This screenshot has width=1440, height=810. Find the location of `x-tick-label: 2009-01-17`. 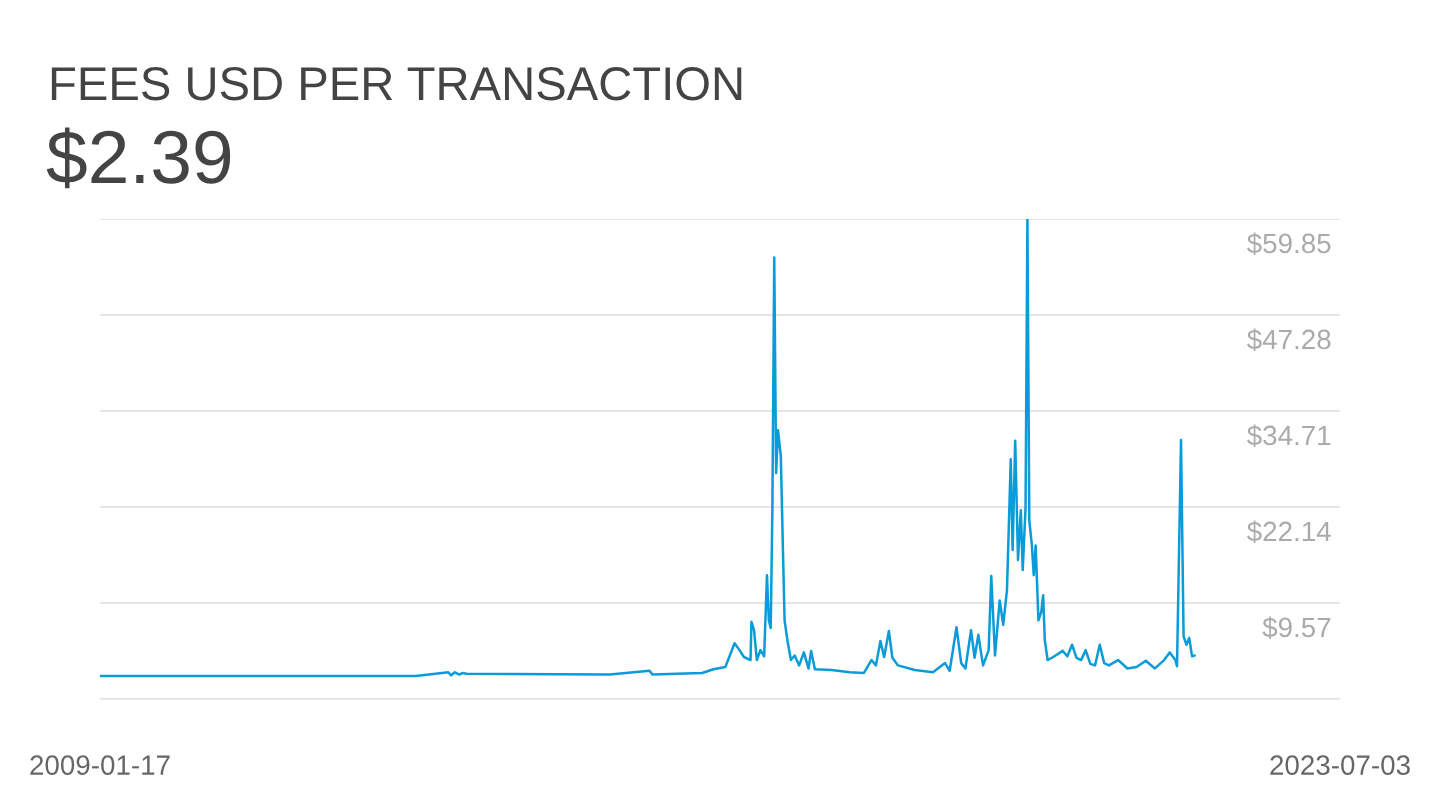

x-tick-label: 2009-01-17 is located at coordinates (100, 765).